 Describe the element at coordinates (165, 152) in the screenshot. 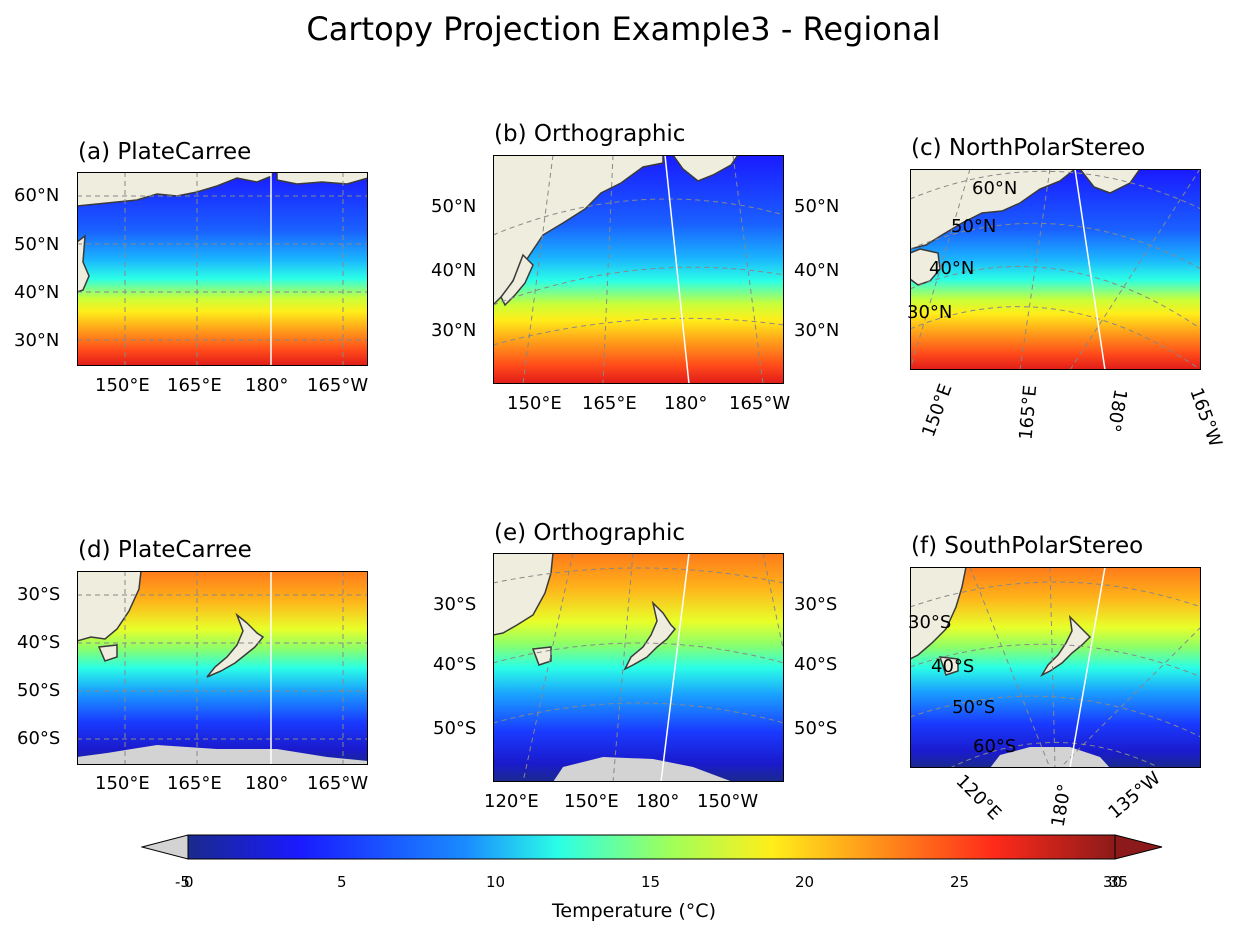

I see `panel-a-title: (a) PlateCarree` at that location.